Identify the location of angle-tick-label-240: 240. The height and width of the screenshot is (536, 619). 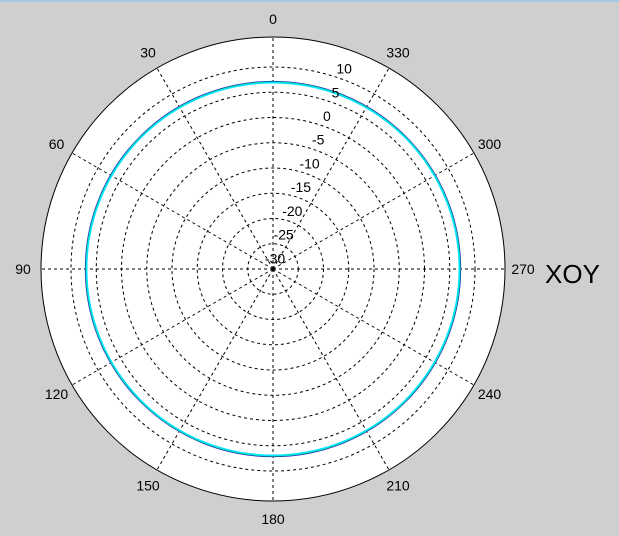
(490, 394).